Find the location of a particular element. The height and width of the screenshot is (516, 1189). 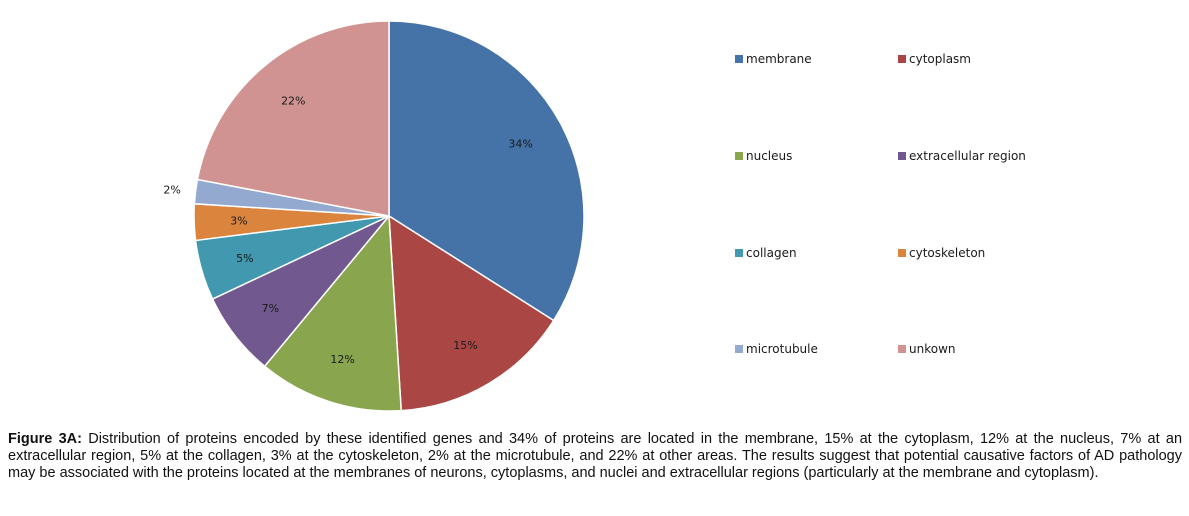

legend-item-membrane: membrane is located at coordinates (773, 59).